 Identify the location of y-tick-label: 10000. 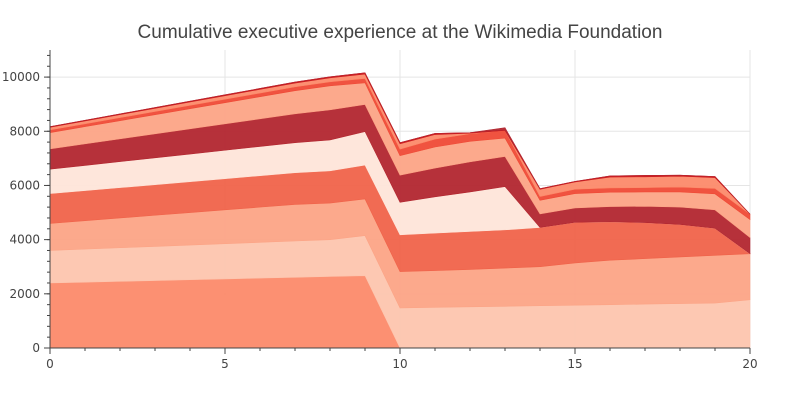
(21, 77).